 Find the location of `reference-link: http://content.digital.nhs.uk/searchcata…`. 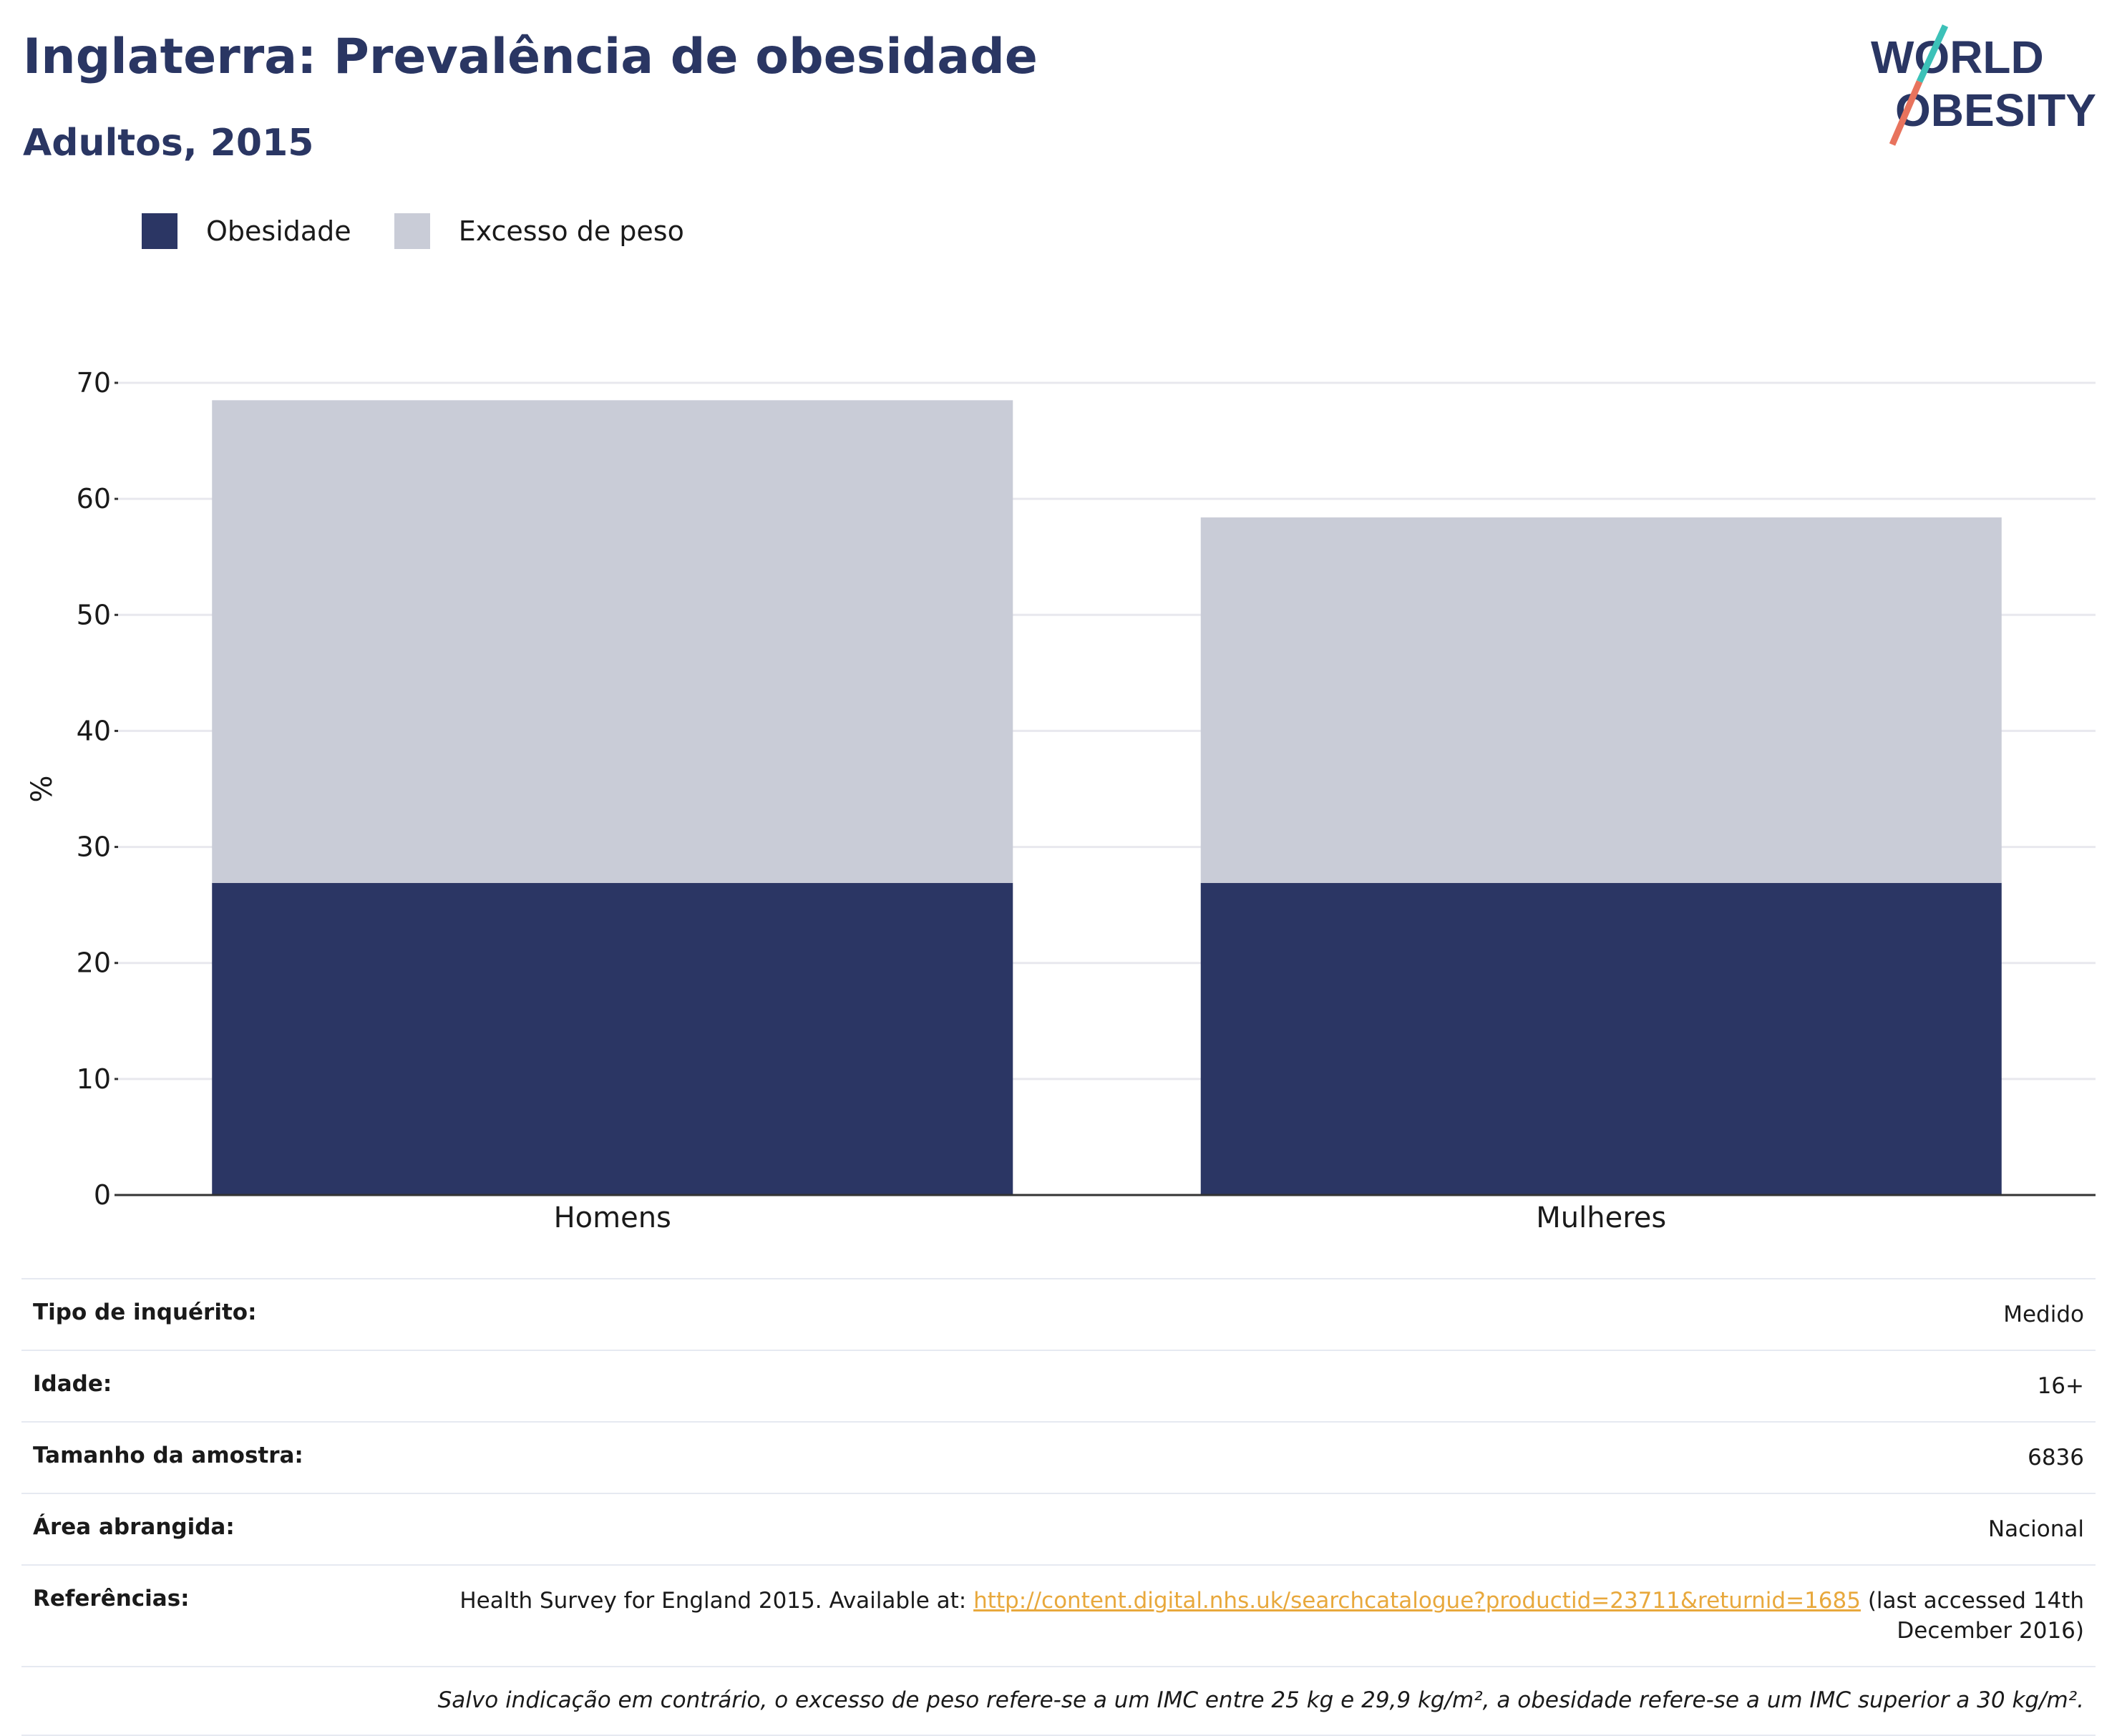

reference-link: http://content.digital.nhs.uk/searchcata… is located at coordinates (1417, 1601).